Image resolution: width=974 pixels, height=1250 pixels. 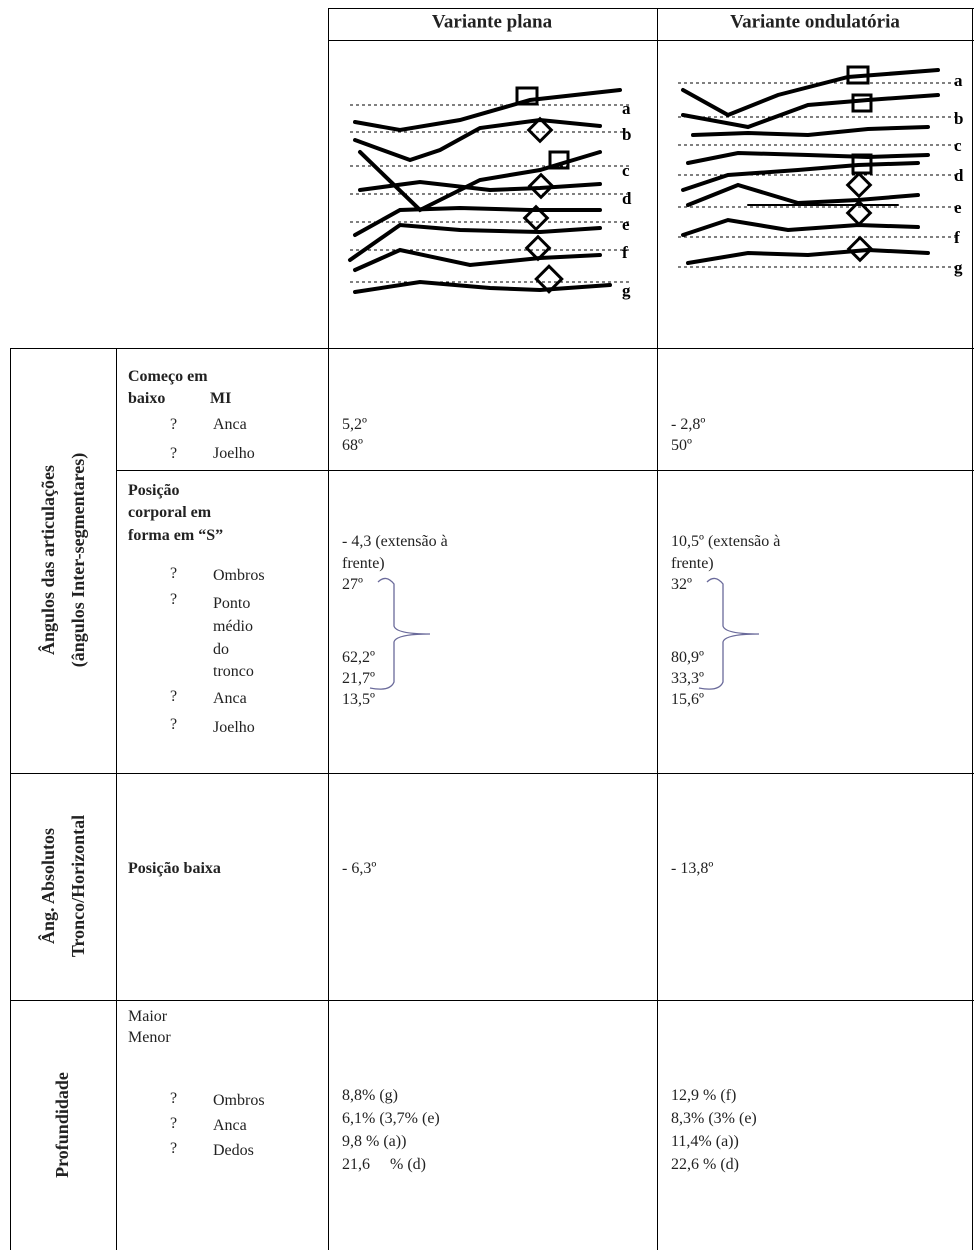 What do you see at coordinates (681, 445) in the screenshot?
I see `cell-value: 50º` at bounding box center [681, 445].